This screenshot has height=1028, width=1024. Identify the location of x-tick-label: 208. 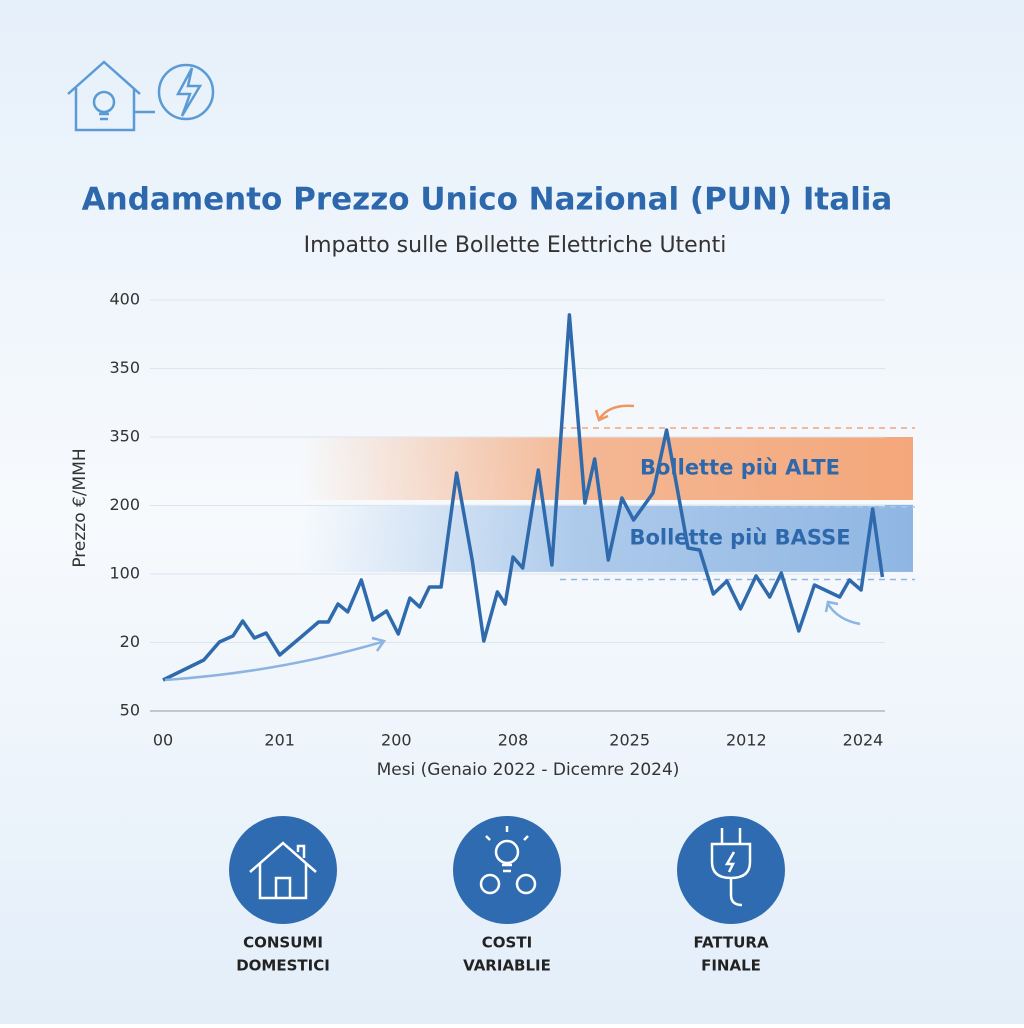
(513, 740).